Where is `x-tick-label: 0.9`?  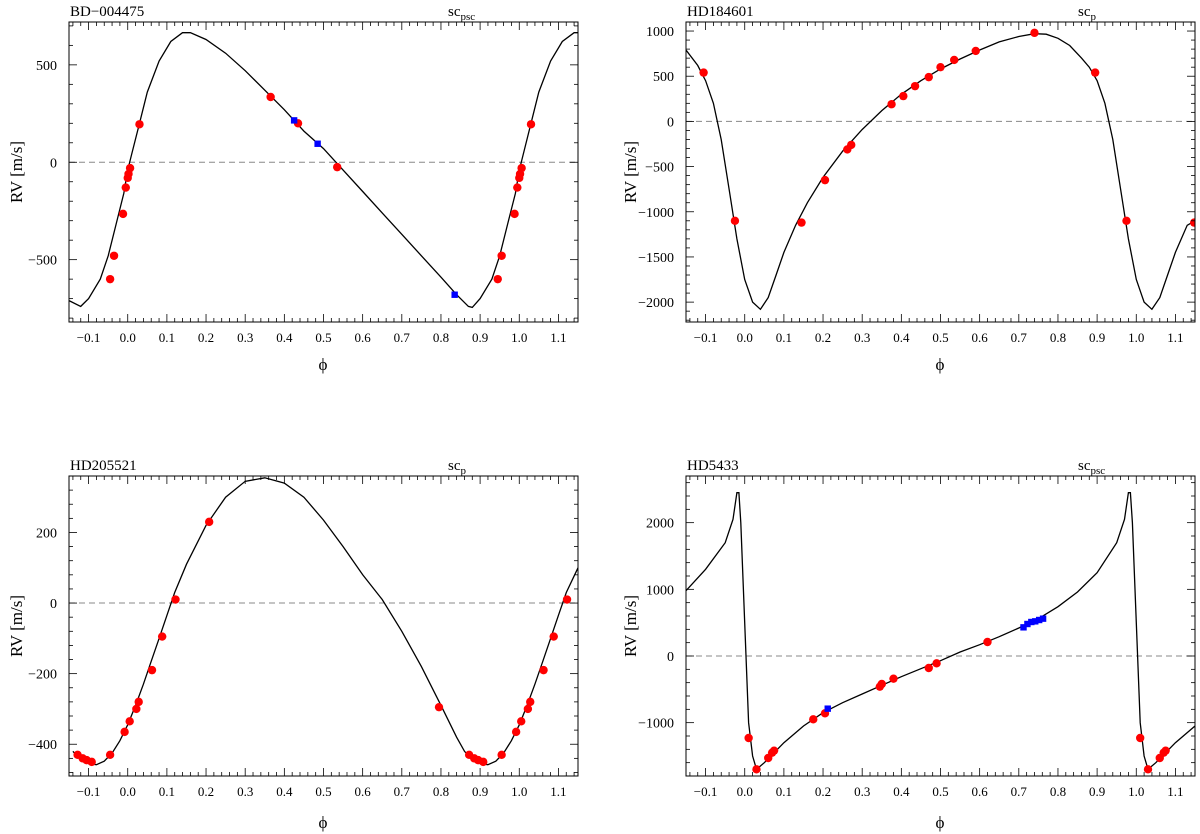 x-tick-label: 0.9 is located at coordinates (480, 791).